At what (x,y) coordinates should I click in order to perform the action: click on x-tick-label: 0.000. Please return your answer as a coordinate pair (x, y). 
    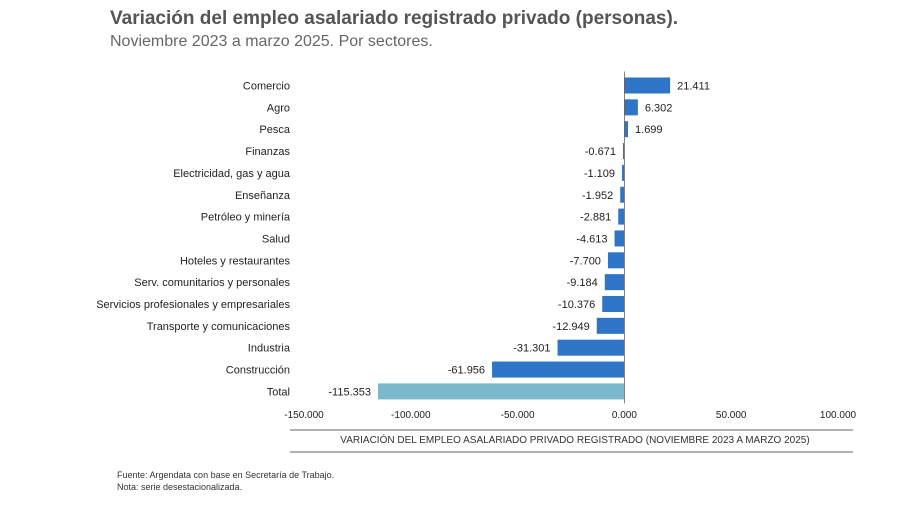
    Looking at the image, I should click on (624, 415).